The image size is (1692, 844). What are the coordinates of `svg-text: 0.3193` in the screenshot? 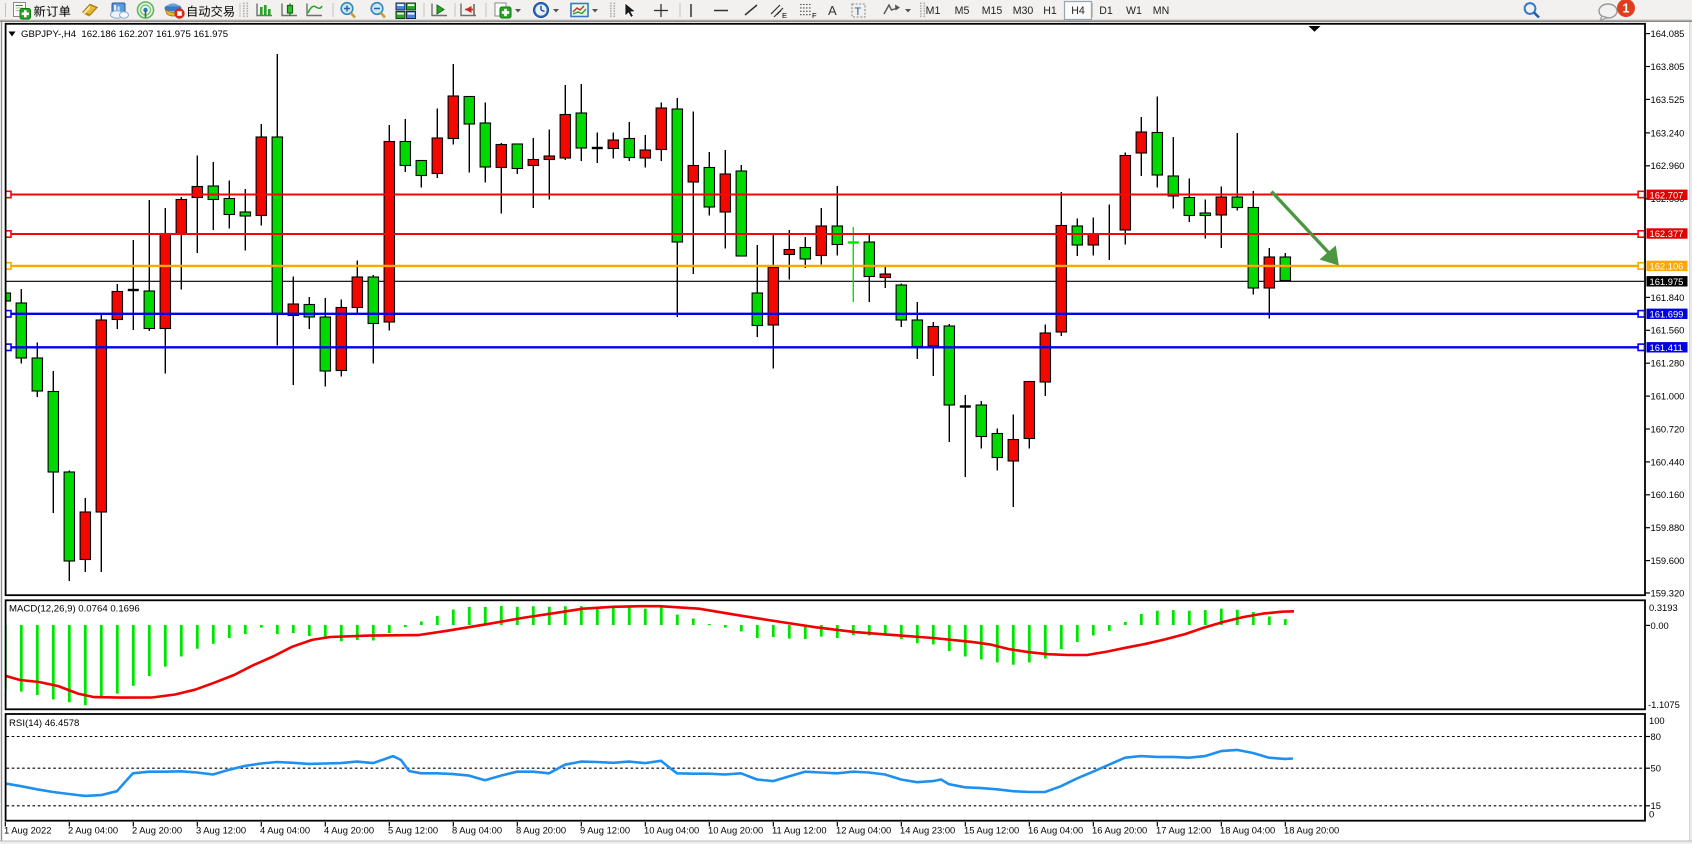 It's located at (1663, 607).